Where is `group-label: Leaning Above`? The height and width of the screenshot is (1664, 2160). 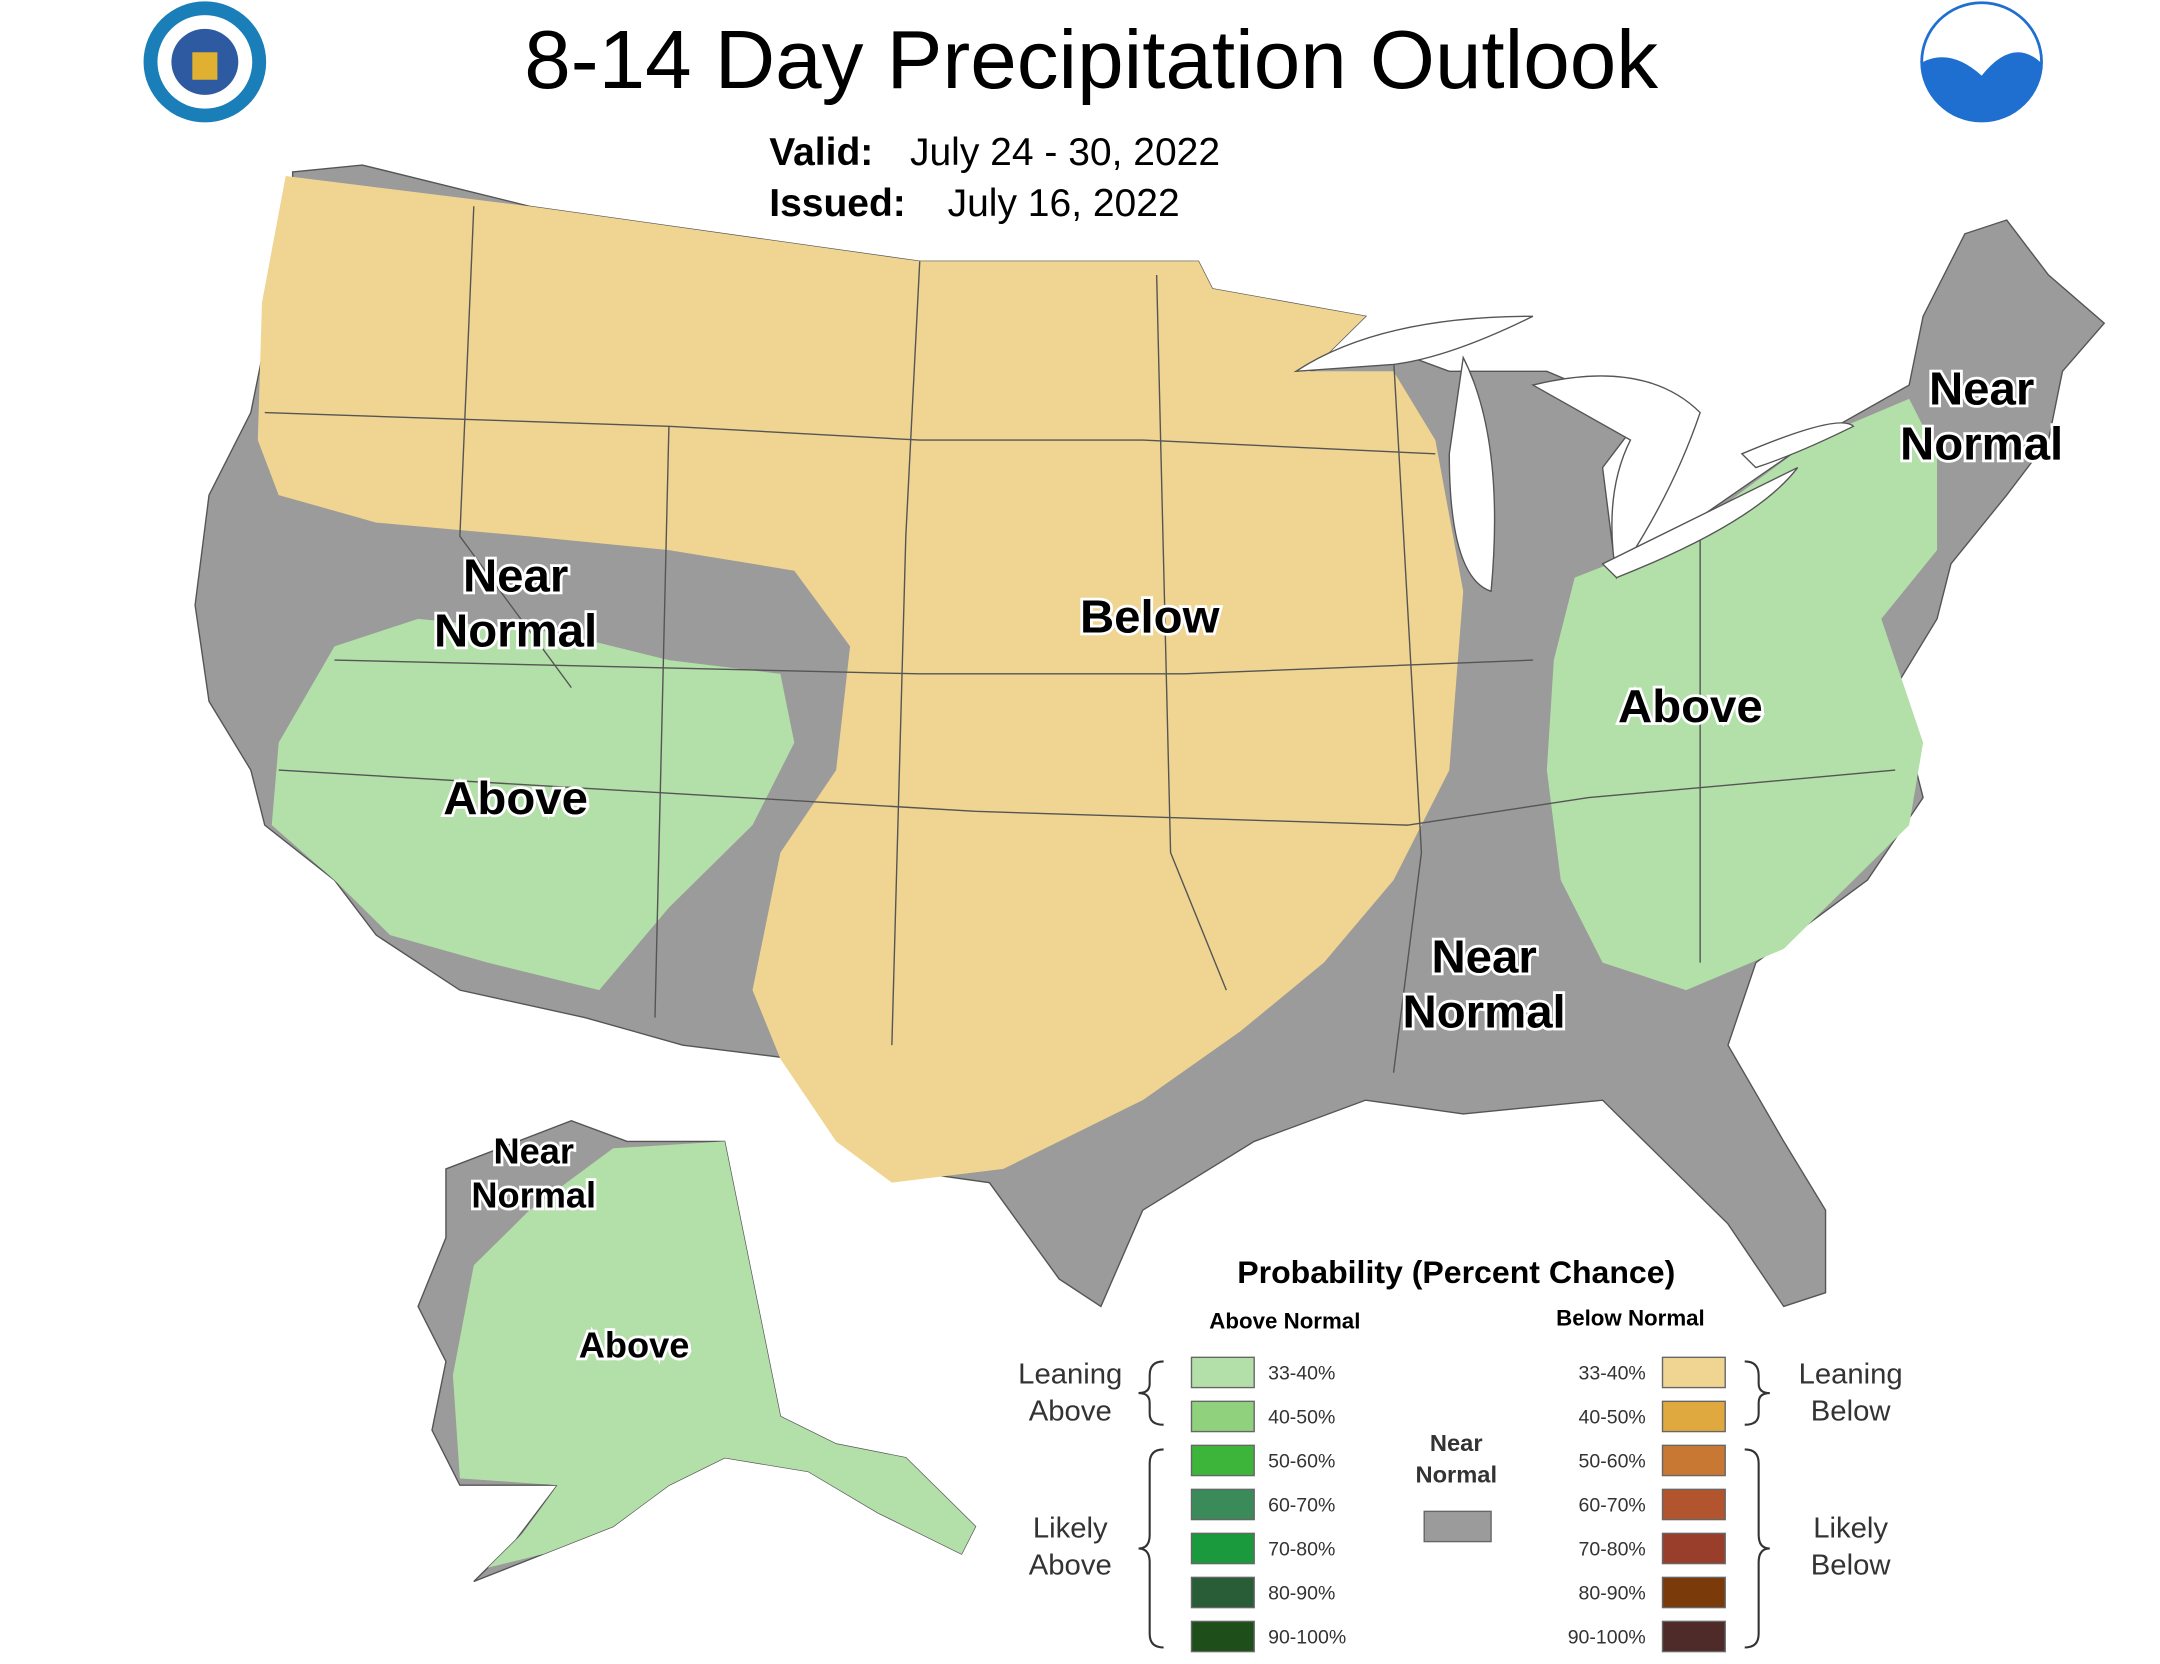
group-label: Leaning Above is located at coordinates (1070, 1393).